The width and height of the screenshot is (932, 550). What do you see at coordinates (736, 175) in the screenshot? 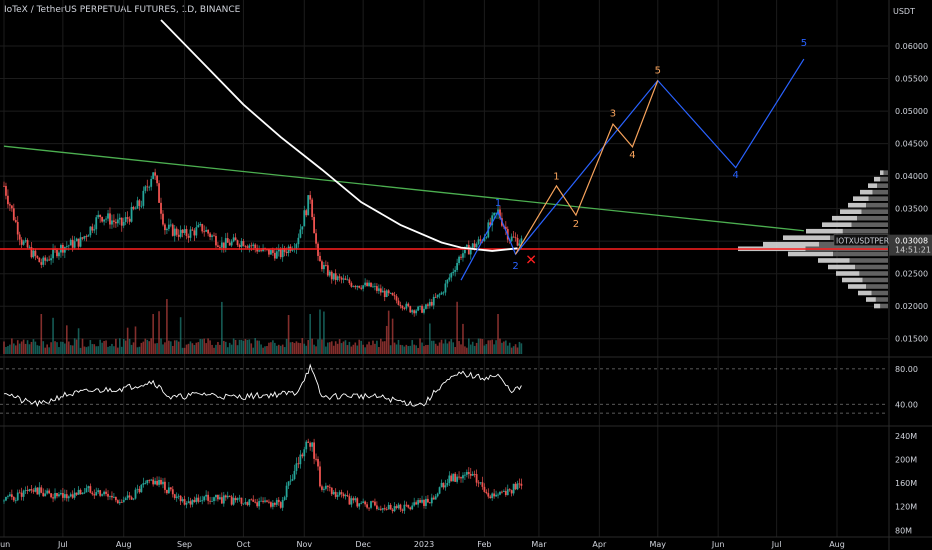
I see `blue-wave-label: 4` at bounding box center [736, 175].